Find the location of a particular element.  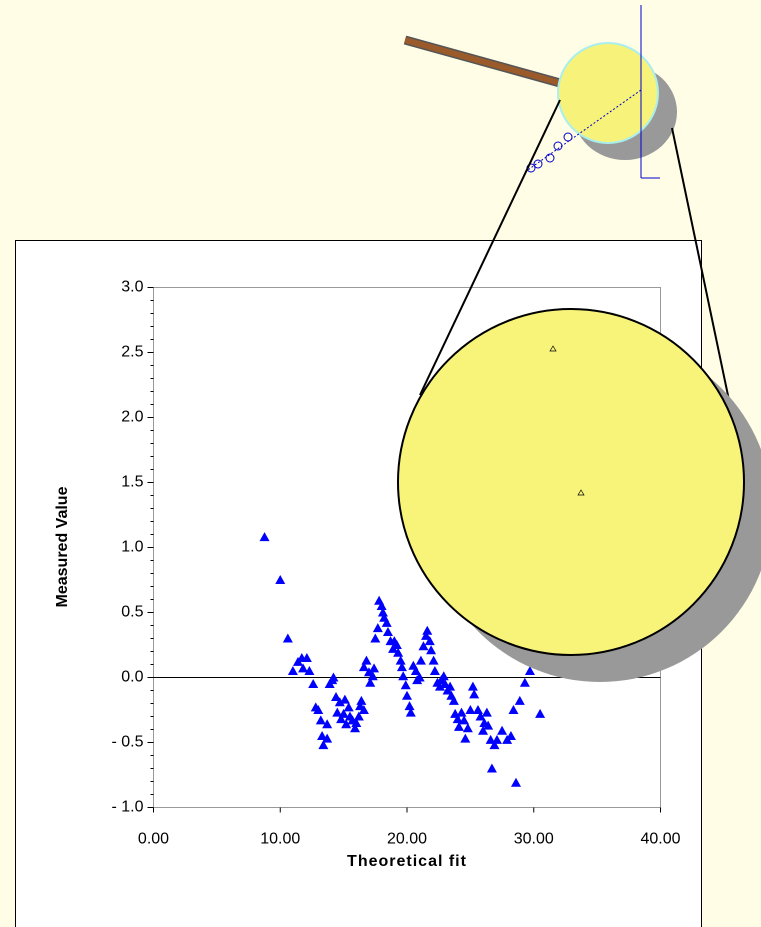

y-tick-label: 2.5 is located at coordinates (132, 352).